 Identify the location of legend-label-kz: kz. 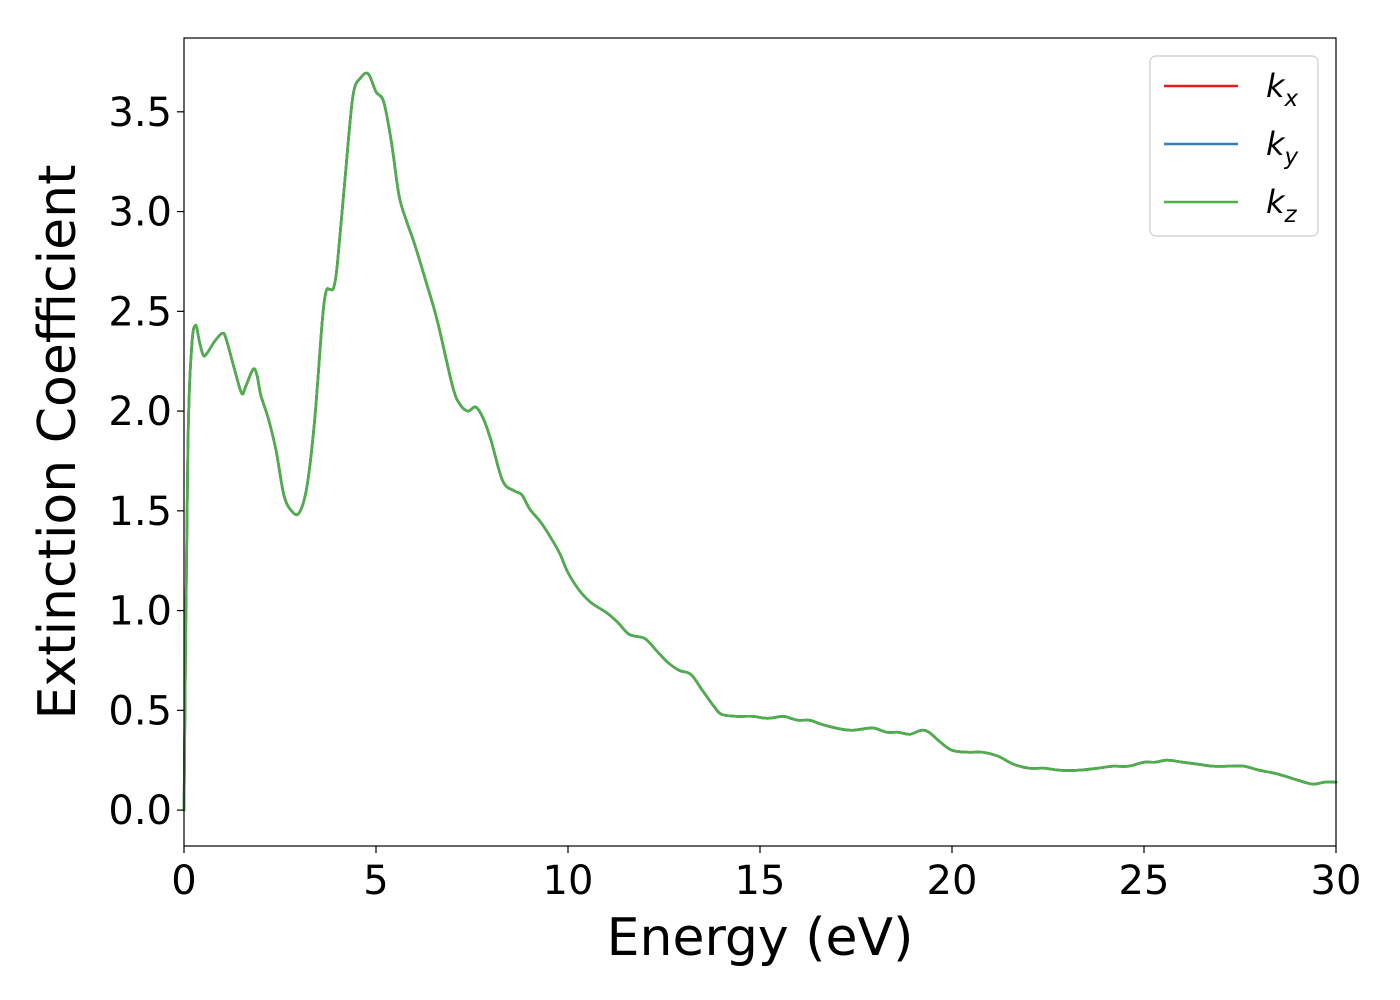
(1282, 205).